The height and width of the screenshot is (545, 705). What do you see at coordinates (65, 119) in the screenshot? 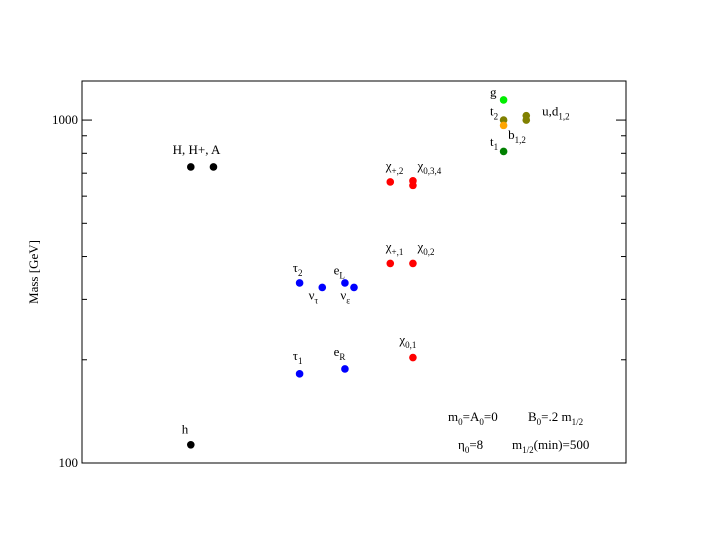
I see `y-tick-label: 1000` at bounding box center [65, 119].